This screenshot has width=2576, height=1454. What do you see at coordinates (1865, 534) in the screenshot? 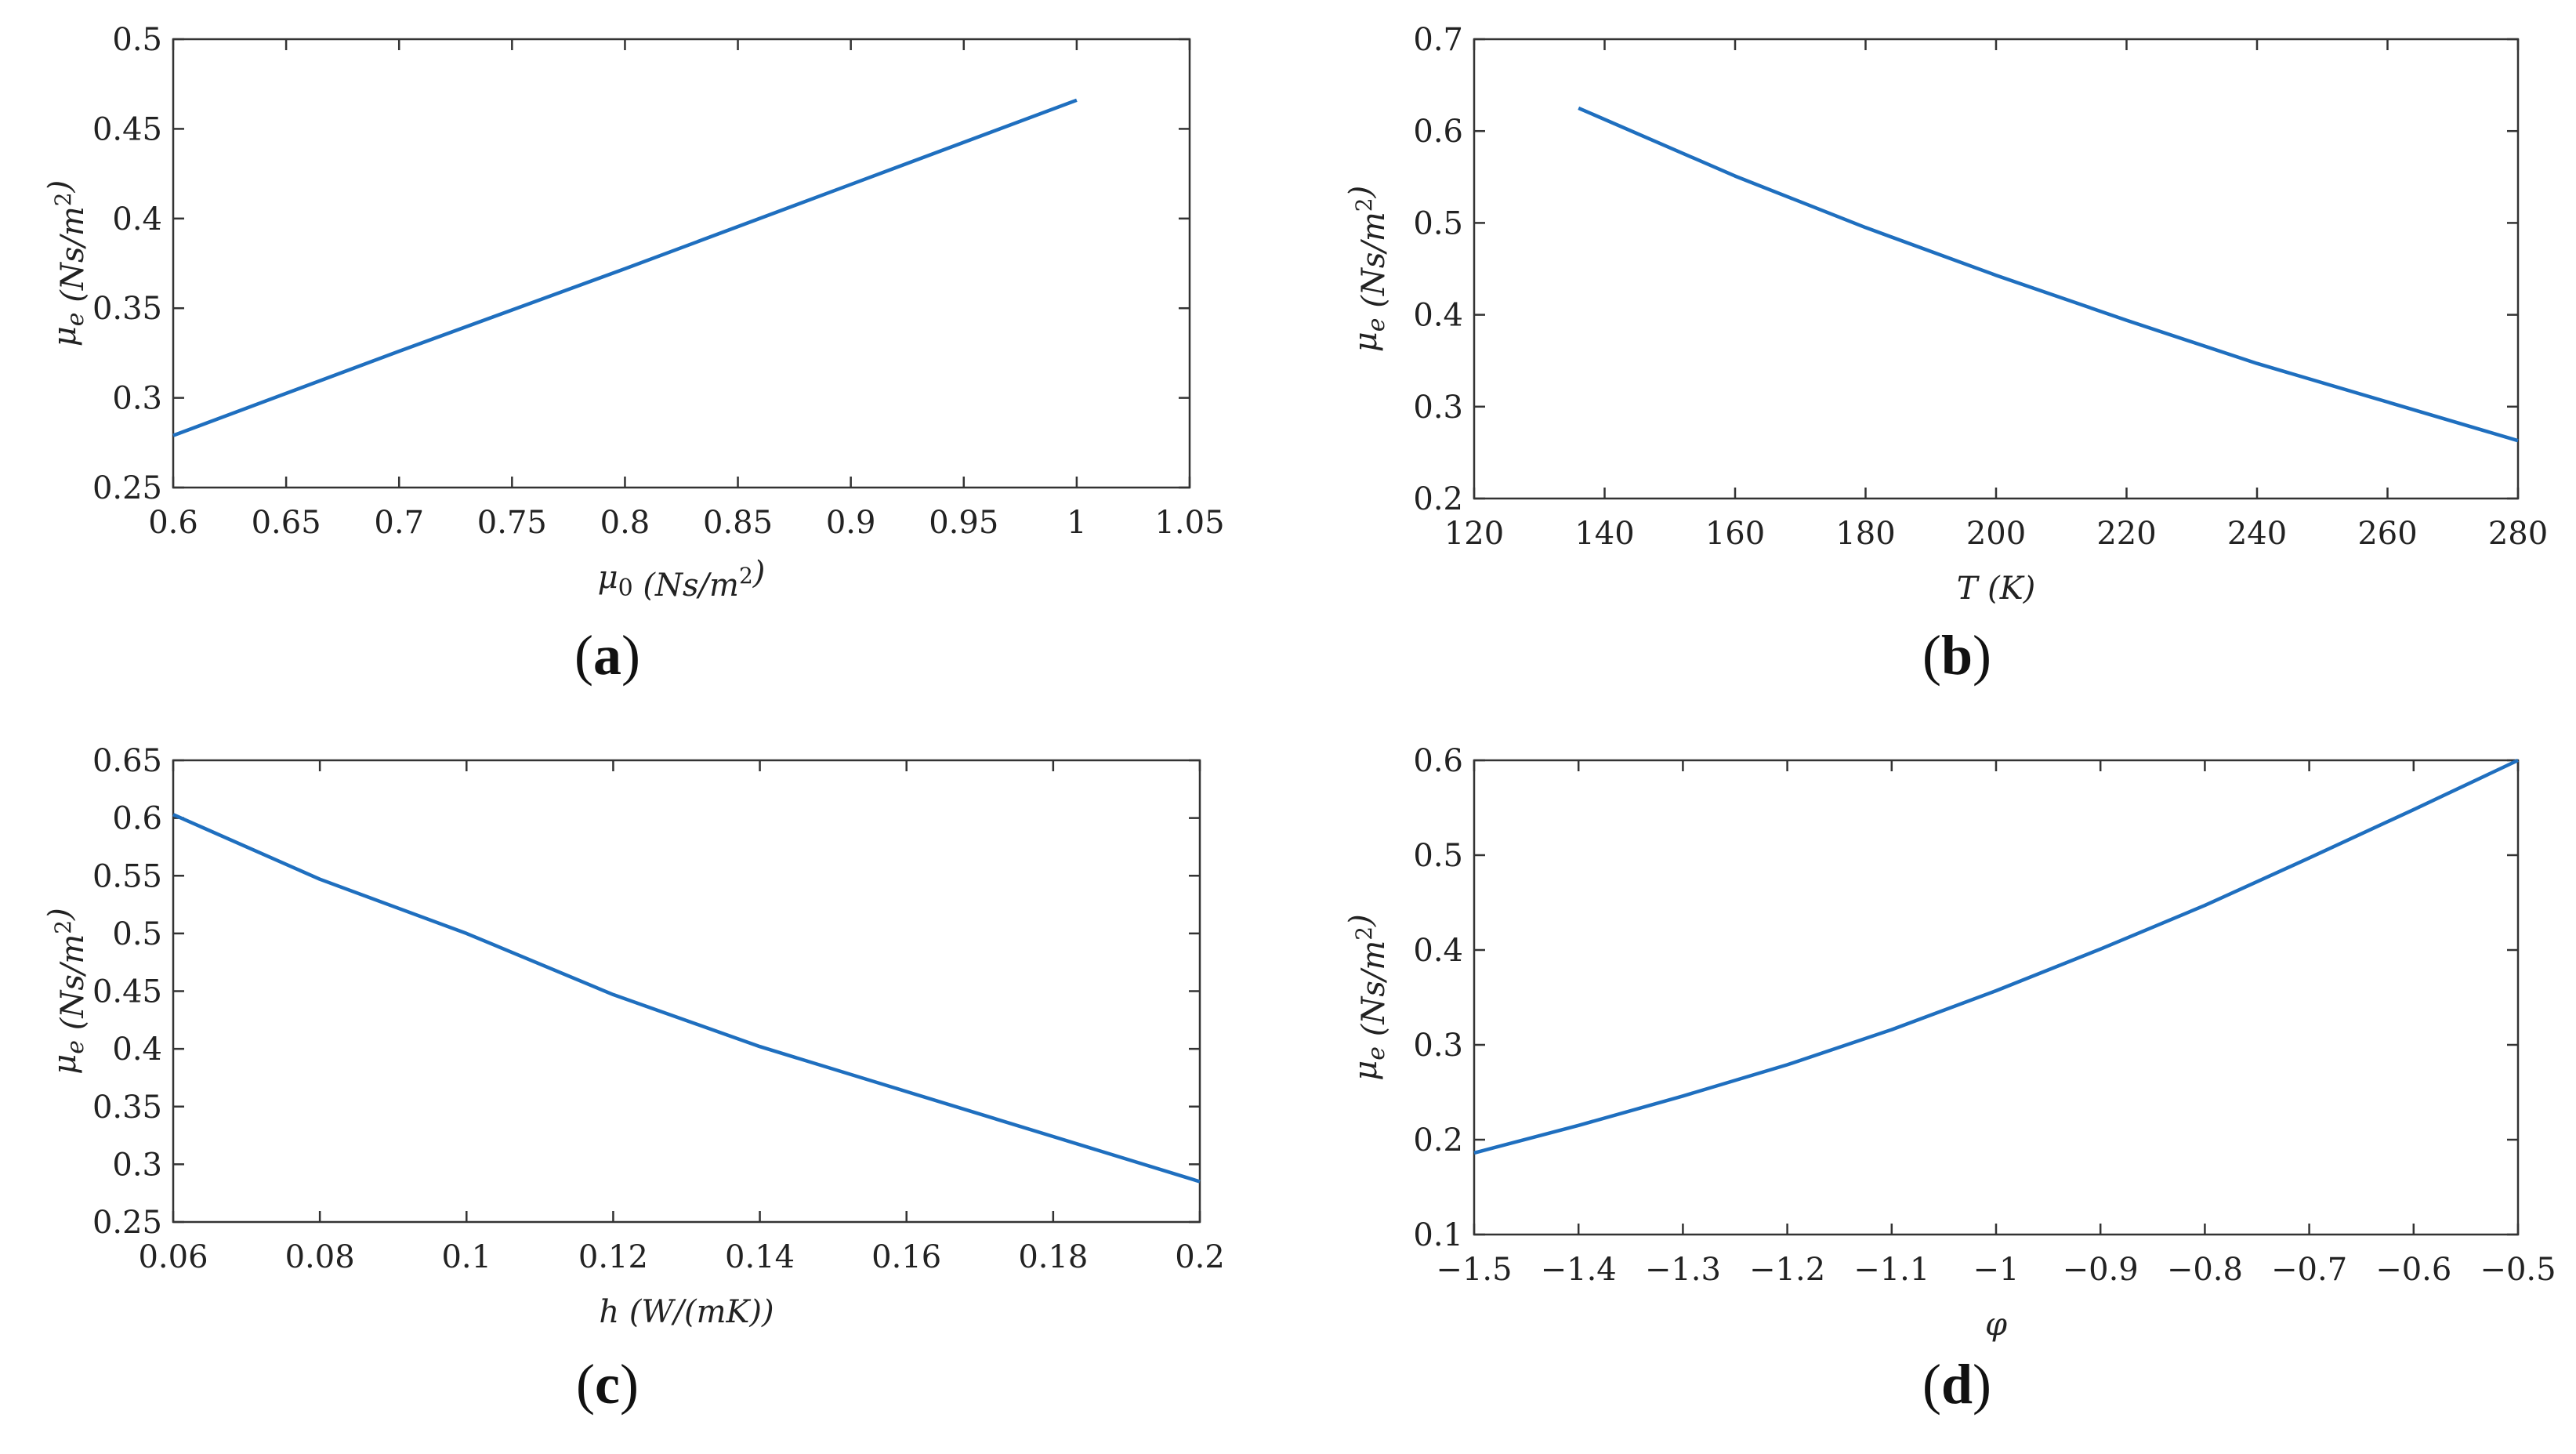
I see `x-tick-label: 180` at bounding box center [1865, 534].